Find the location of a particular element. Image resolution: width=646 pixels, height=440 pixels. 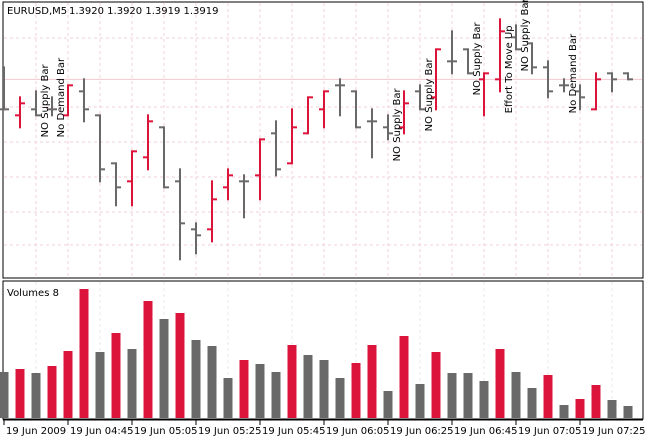

time-label: 19 Jun 04:45 is located at coordinates (102, 431).